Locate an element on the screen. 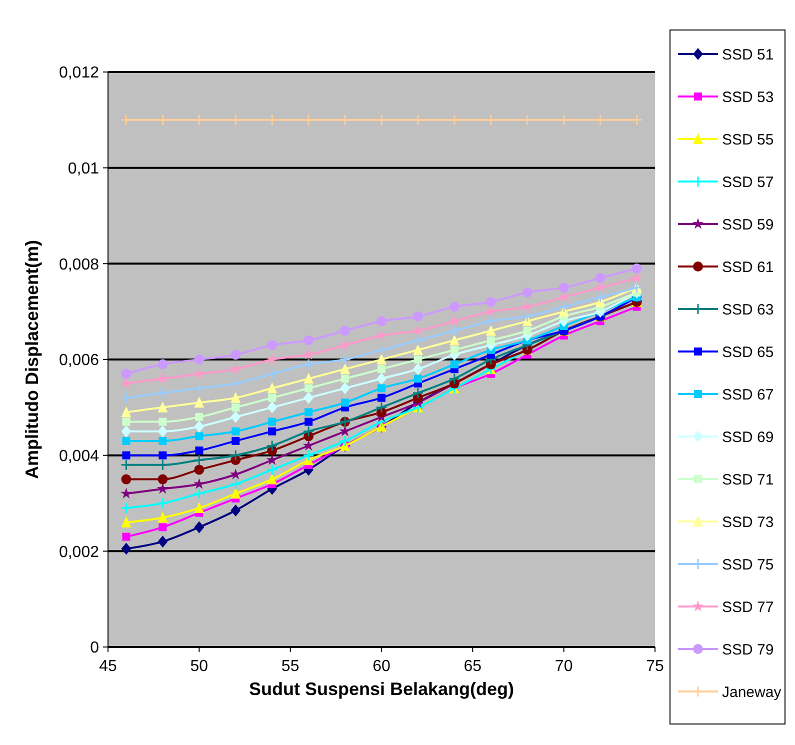 This screenshot has width=795, height=745. x-axis-title: Sudut Suspensi Belakang(deg) is located at coordinates (381, 689).